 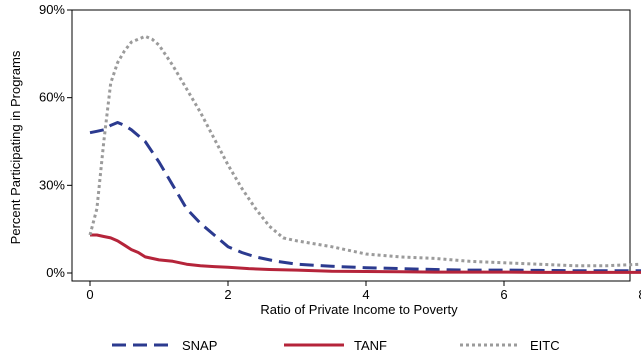 What do you see at coordinates (52, 184) in the screenshot?
I see `y-tick-label: 30%` at bounding box center [52, 184].